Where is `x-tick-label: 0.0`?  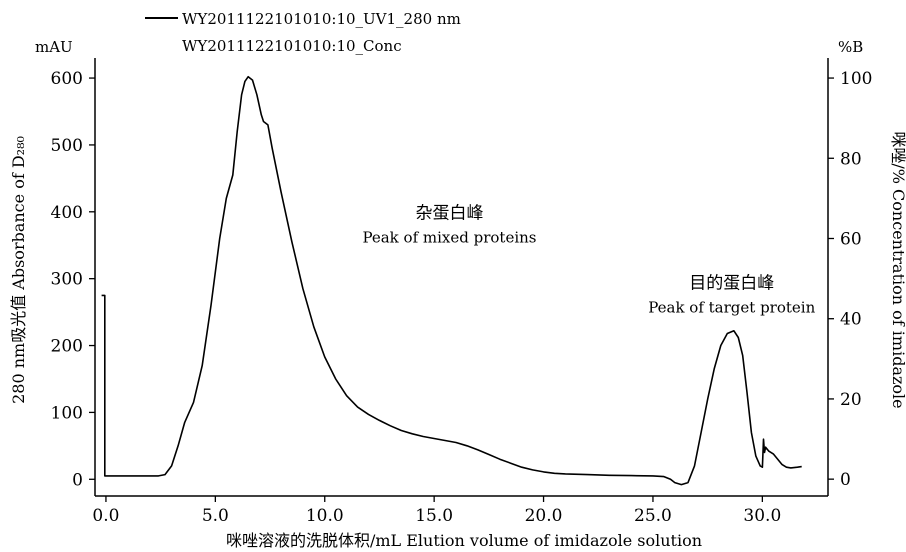
x-tick-label: 0.0 is located at coordinates (105, 516).